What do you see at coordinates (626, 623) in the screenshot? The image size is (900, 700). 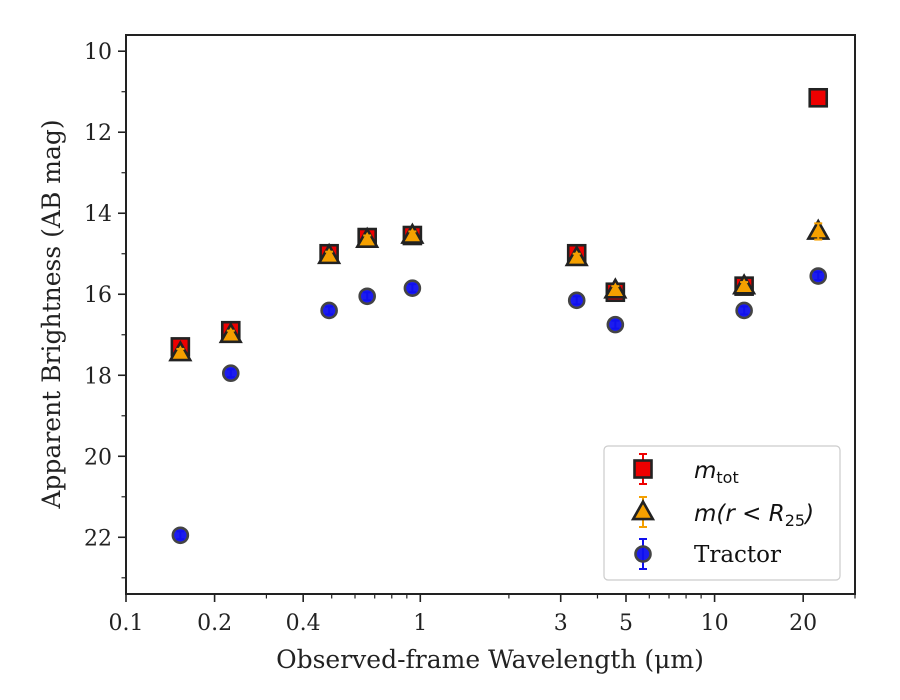 I see `x-tick-label: 5` at bounding box center [626, 623].